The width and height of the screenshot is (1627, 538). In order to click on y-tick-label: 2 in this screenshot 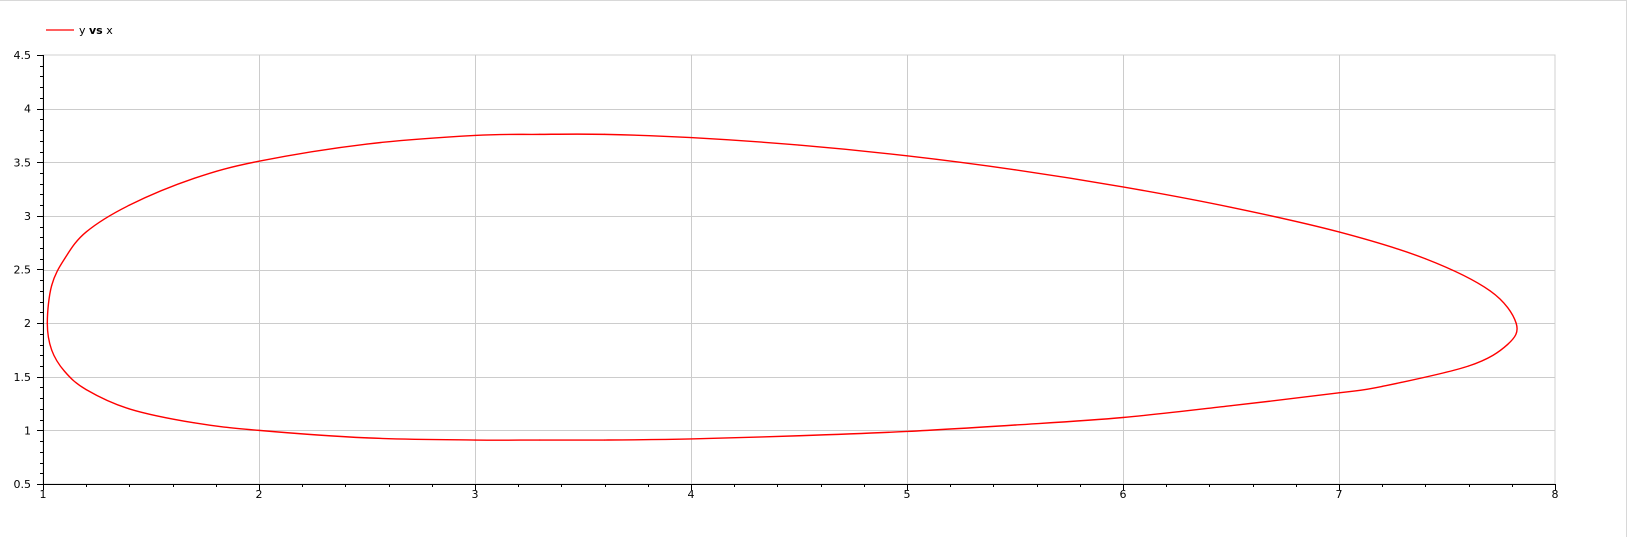, I will do `click(27, 323)`.